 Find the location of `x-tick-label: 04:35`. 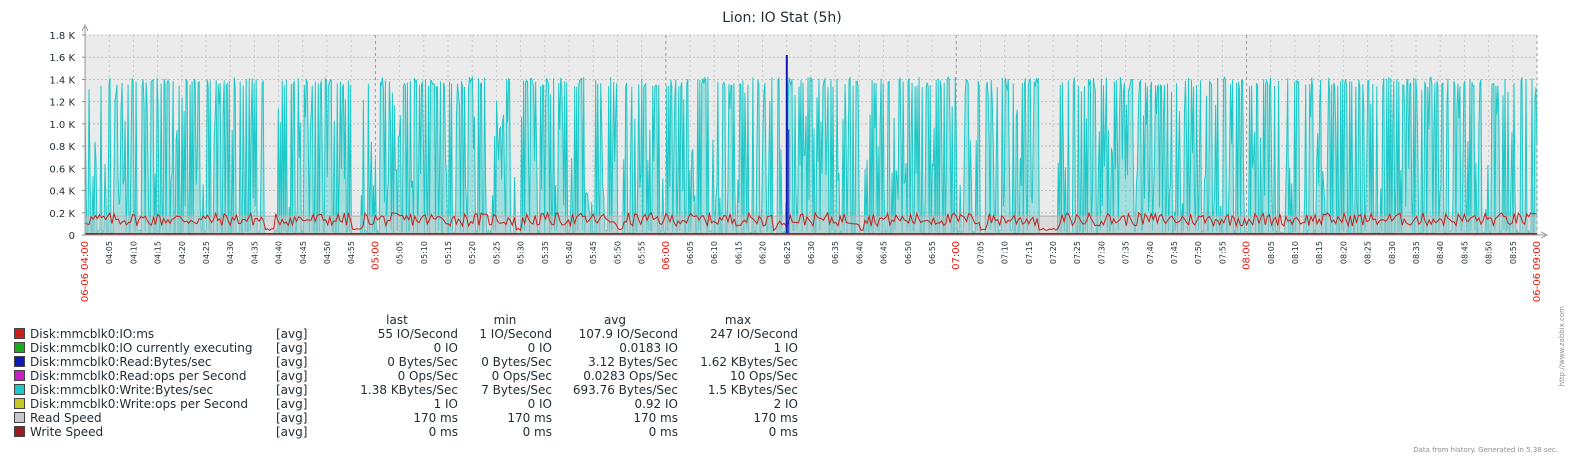

x-tick-label: 04:35 is located at coordinates (254, 252).